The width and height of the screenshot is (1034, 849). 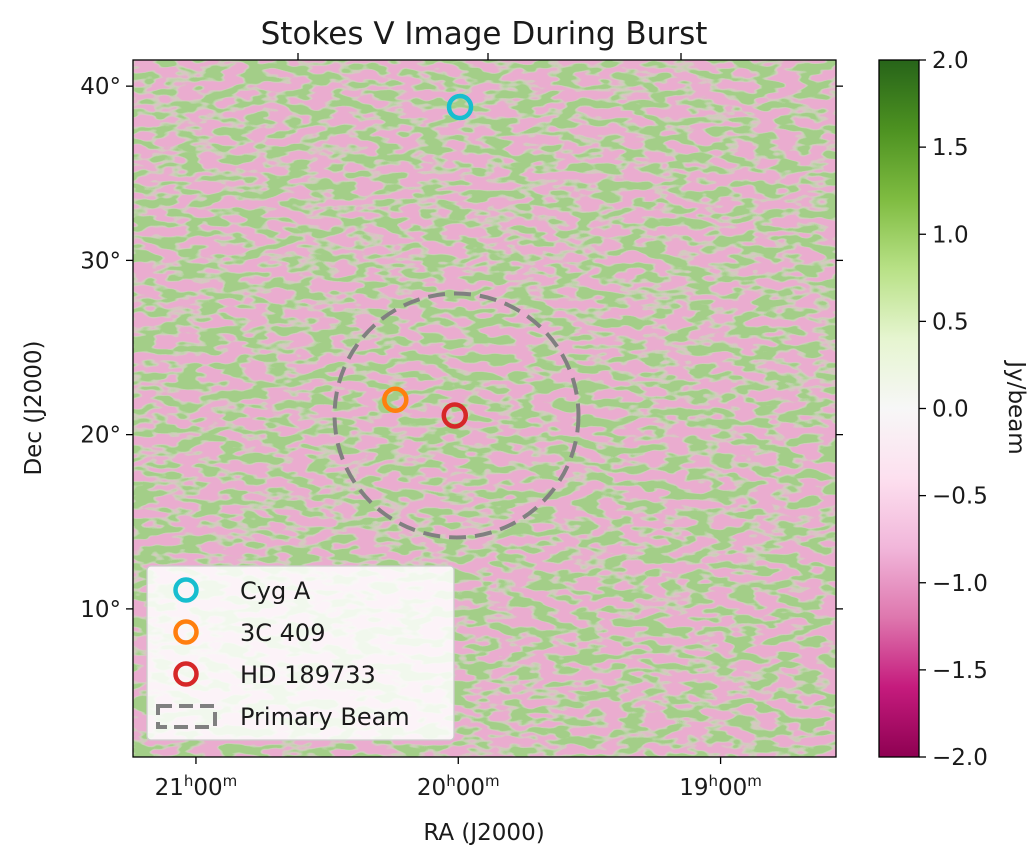 I want to click on x-tick-label: 21h00m, so click(x=196, y=786).